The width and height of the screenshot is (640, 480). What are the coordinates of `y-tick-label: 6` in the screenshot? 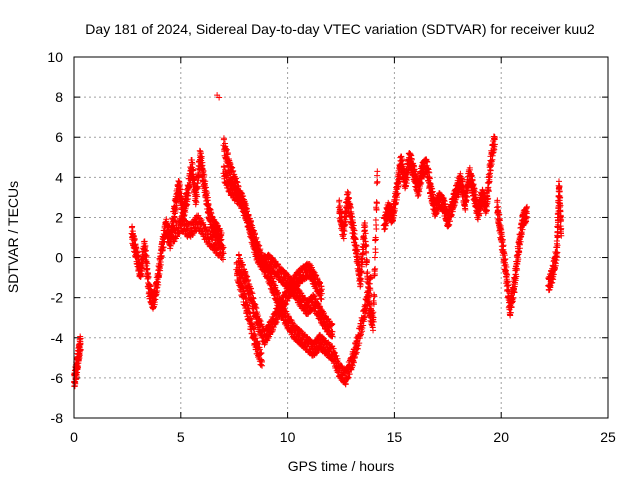 It's located at (59, 137).